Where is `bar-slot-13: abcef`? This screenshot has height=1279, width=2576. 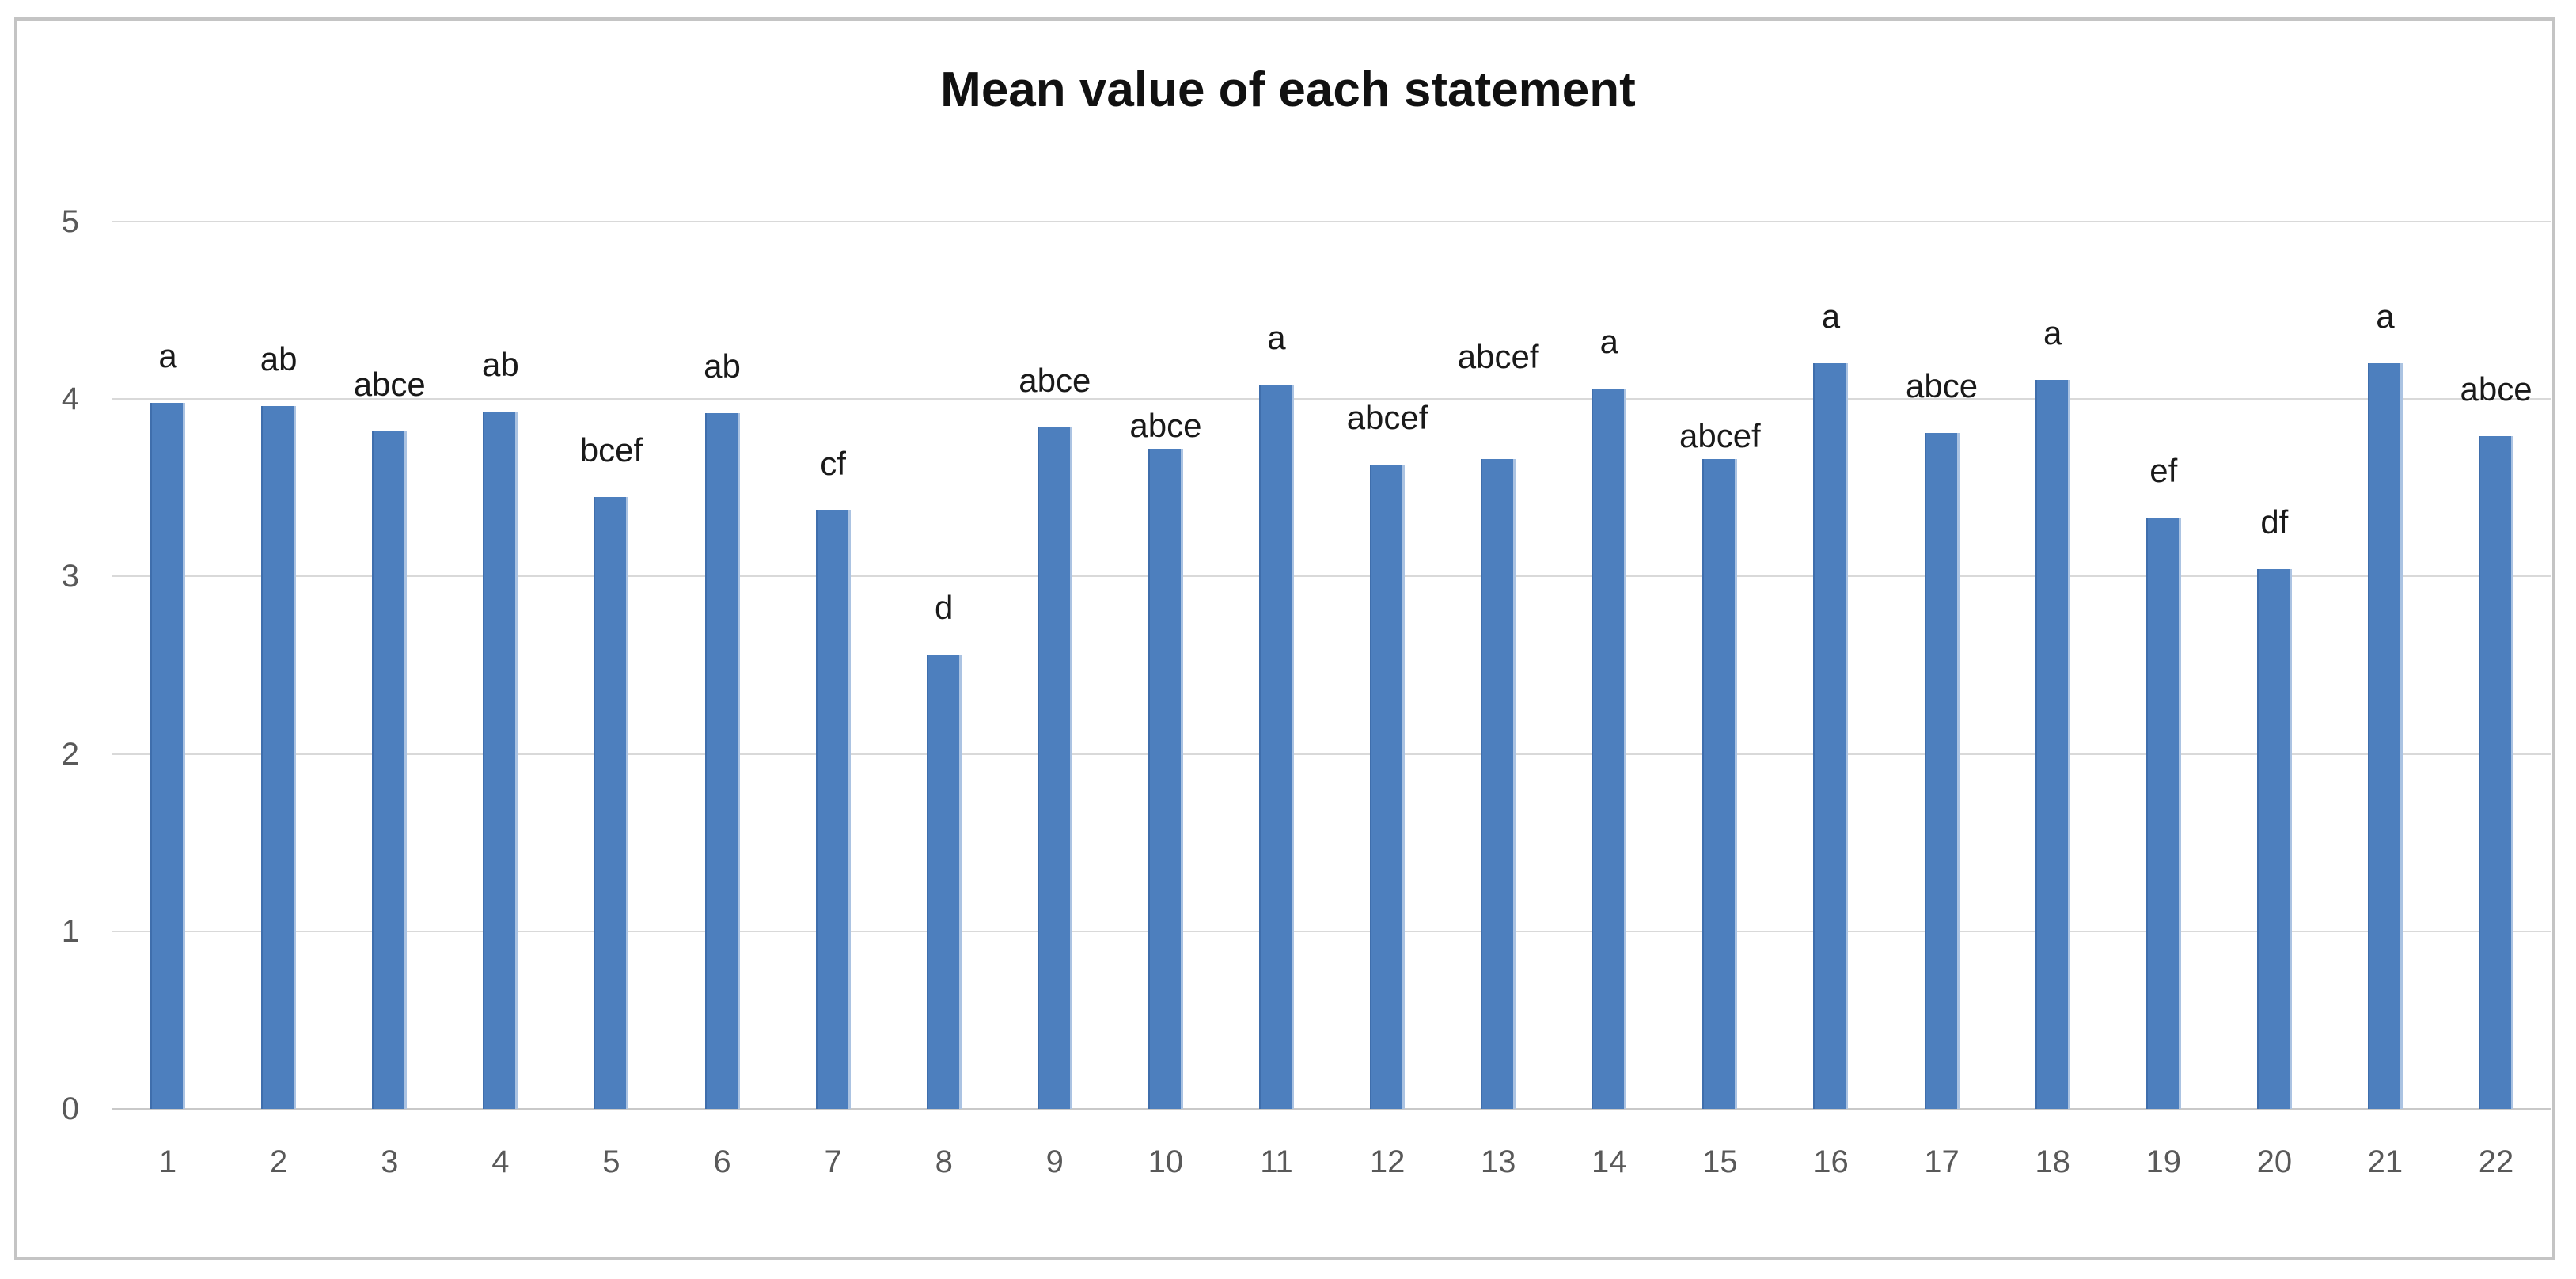
bar-slot-13: abcef is located at coordinates (1498, 665).